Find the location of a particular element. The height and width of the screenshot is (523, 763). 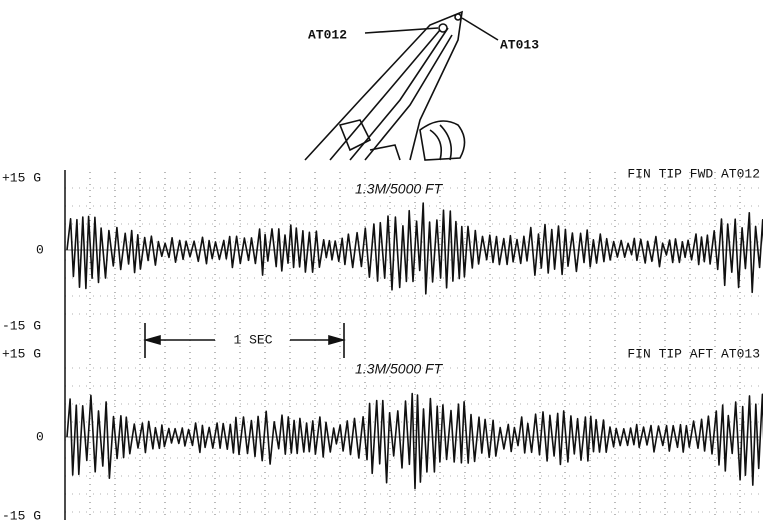

panel-title: FIN TIP AFT AT013 is located at coordinates (693, 353).